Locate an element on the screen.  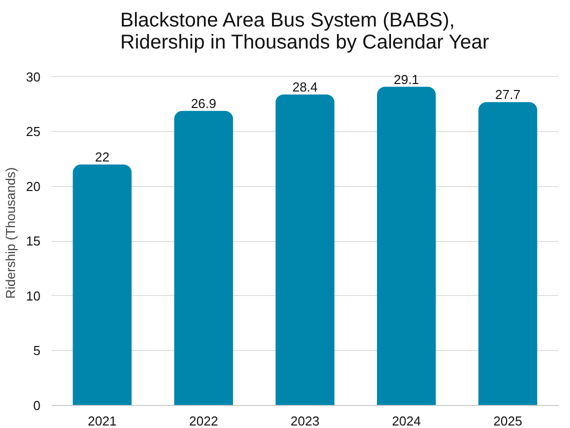
x-tick-label: 2023 is located at coordinates (305, 421).